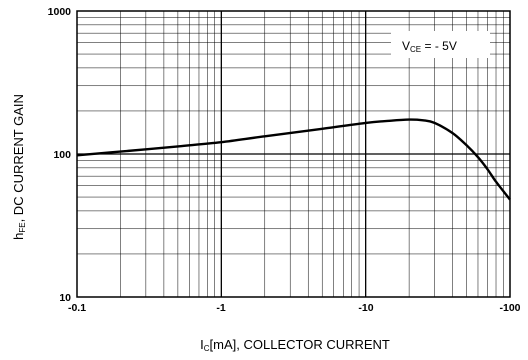  What do you see at coordinates (18, 236) in the screenshot?
I see `y-axis-label-main: h` at bounding box center [18, 236].